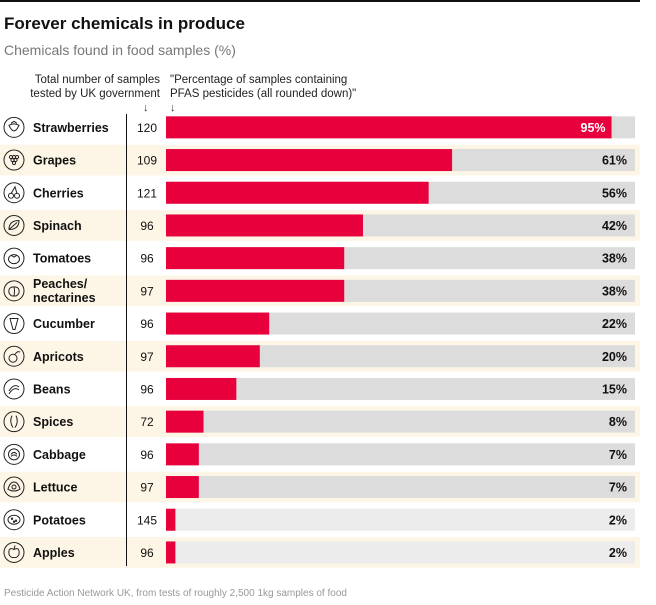 This screenshot has width=656, height=605. Describe the element at coordinates (147, 422) in the screenshot. I see `sample-count: 72` at that location.